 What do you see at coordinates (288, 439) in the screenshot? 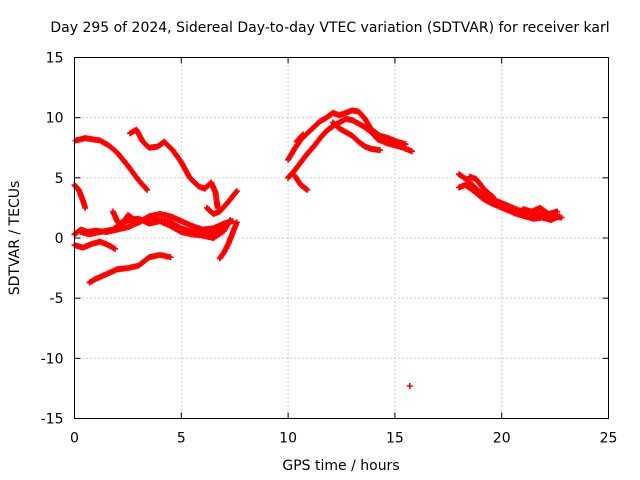
I see `x-tick-label: 10` at bounding box center [288, 439].